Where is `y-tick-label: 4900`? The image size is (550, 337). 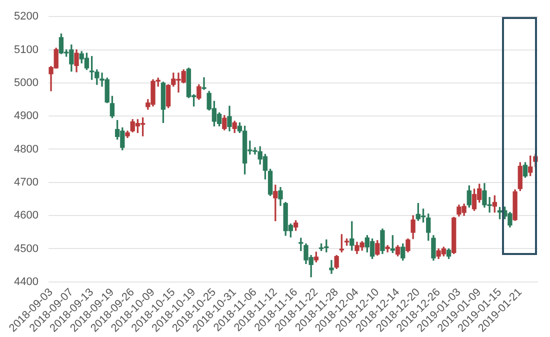
y-tick-label: 4900 is located at coordinates (26, 116).